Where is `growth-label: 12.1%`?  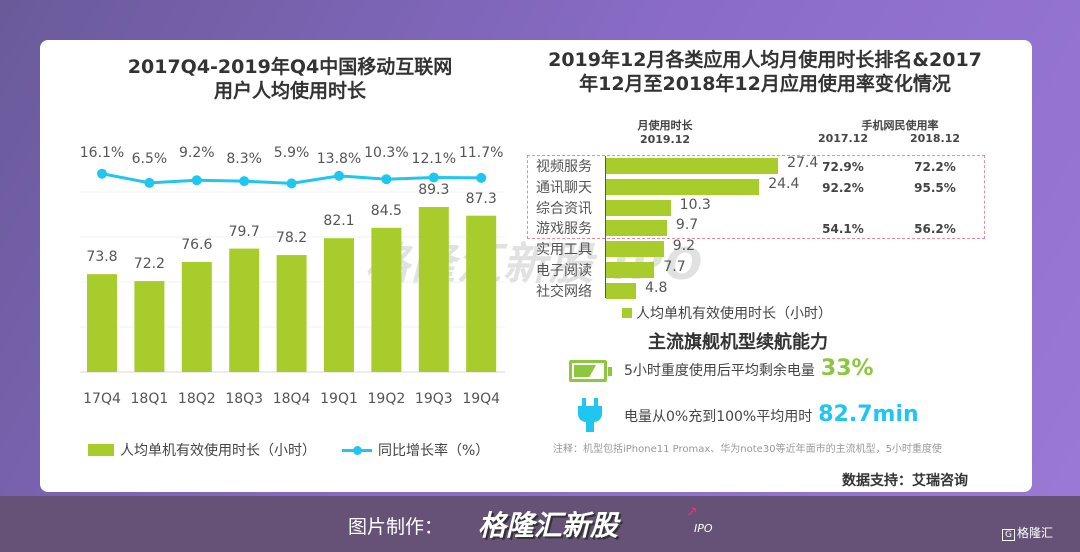 growth-label: 12.1% is located at coordinates (434, 159).